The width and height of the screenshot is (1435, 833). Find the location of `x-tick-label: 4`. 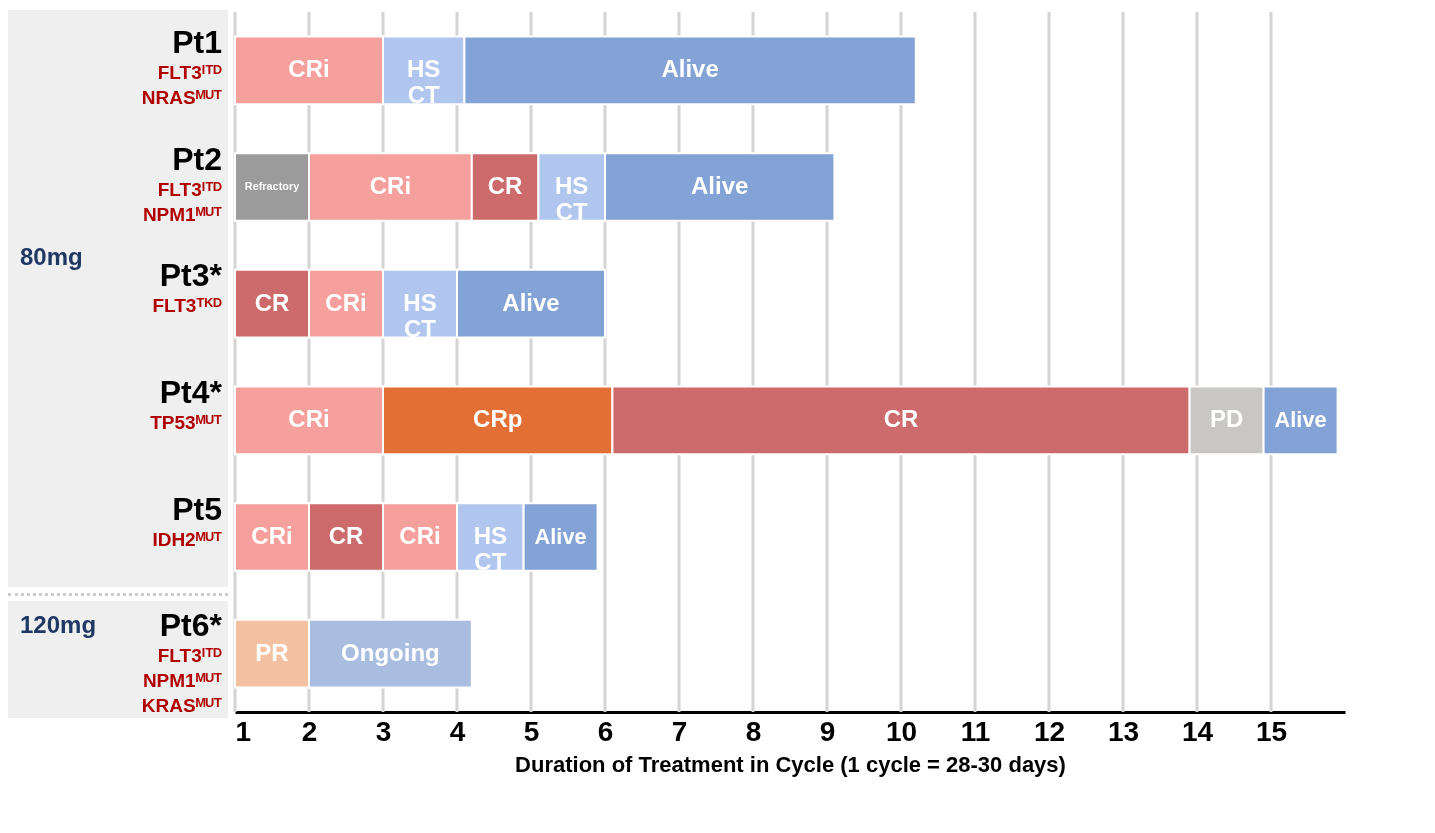

x-tick-label: 4 is located at coordinates (457, 731).